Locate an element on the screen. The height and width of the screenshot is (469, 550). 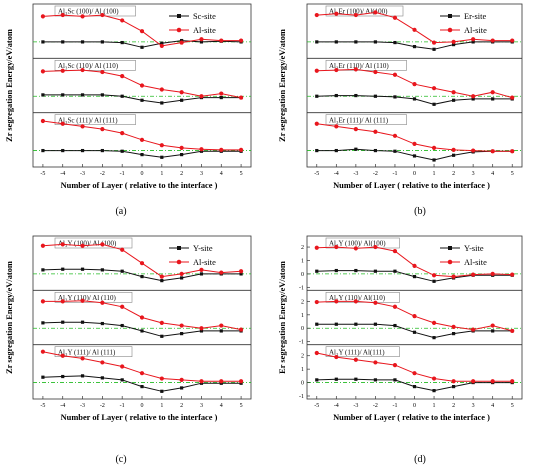
y-tick-label: 2 is located at coordinates (302, 302).